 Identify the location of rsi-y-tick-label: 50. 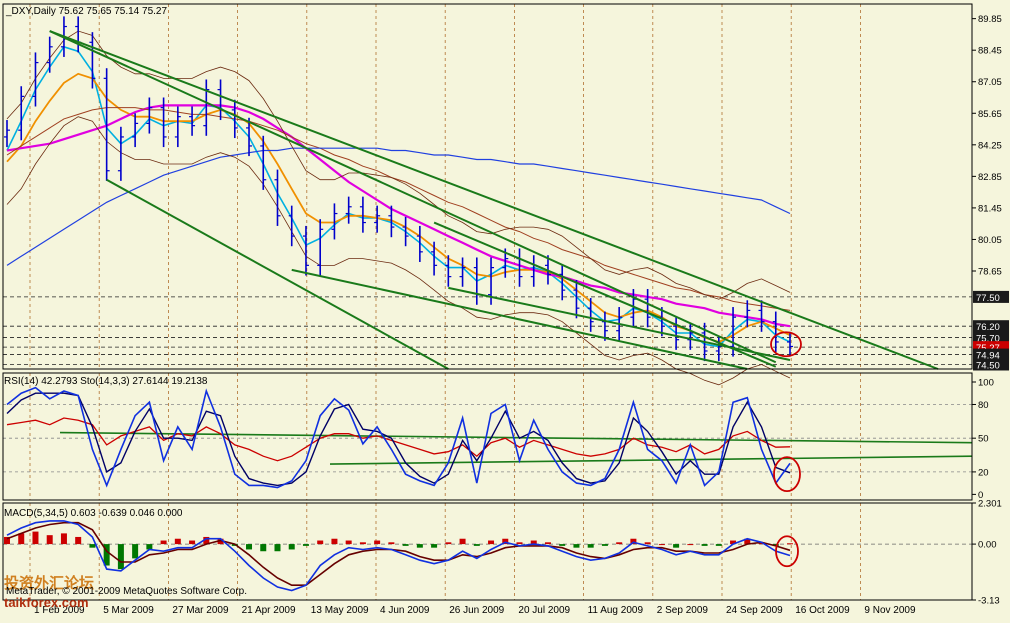
(983, 439).